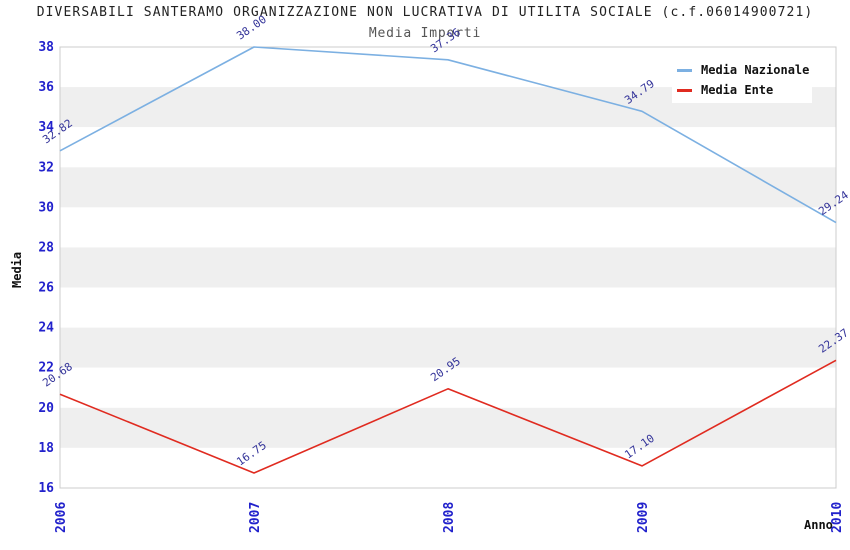 This screenshot has height=550, width=850. I want to click on y-tick-label: 18, so click(46, 448).